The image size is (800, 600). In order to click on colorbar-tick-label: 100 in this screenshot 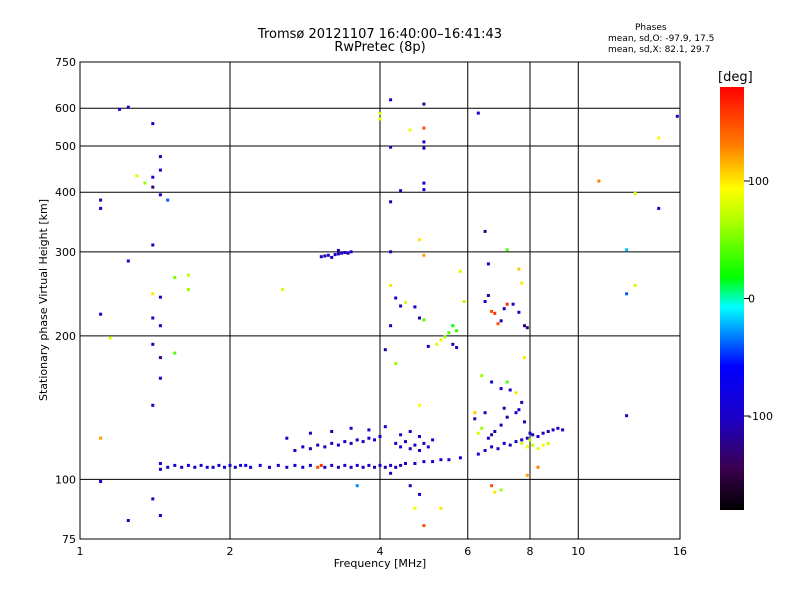, I will do `click(758, 181)`.